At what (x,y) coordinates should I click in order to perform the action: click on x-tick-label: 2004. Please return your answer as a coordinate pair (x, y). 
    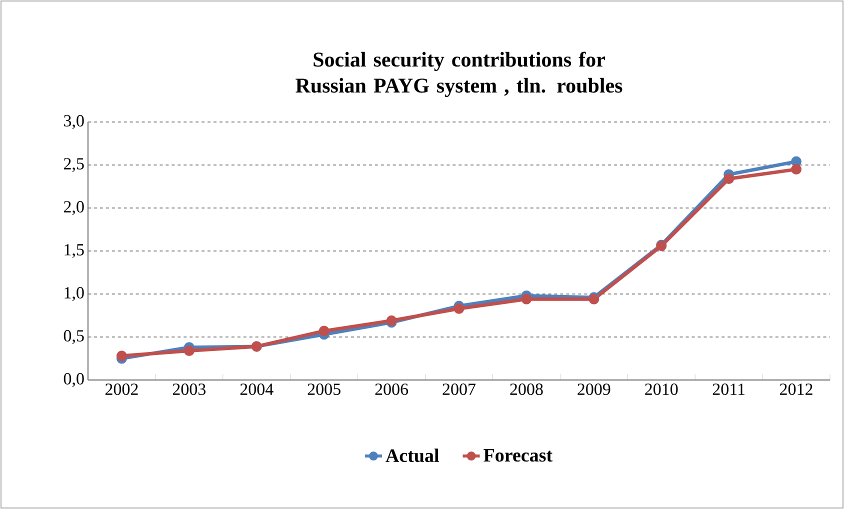
    Looking at the image, I should click on (257, 389).